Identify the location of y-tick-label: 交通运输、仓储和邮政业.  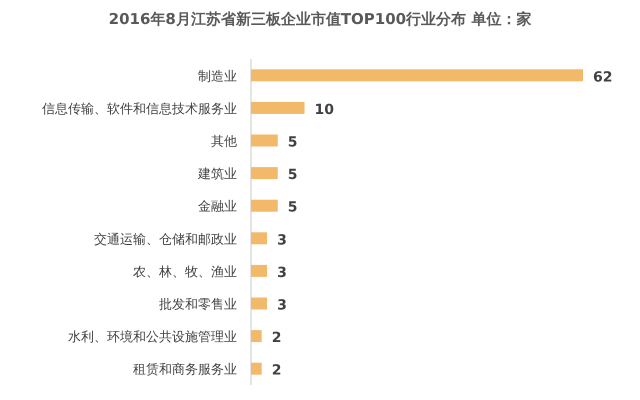
(165, 239).